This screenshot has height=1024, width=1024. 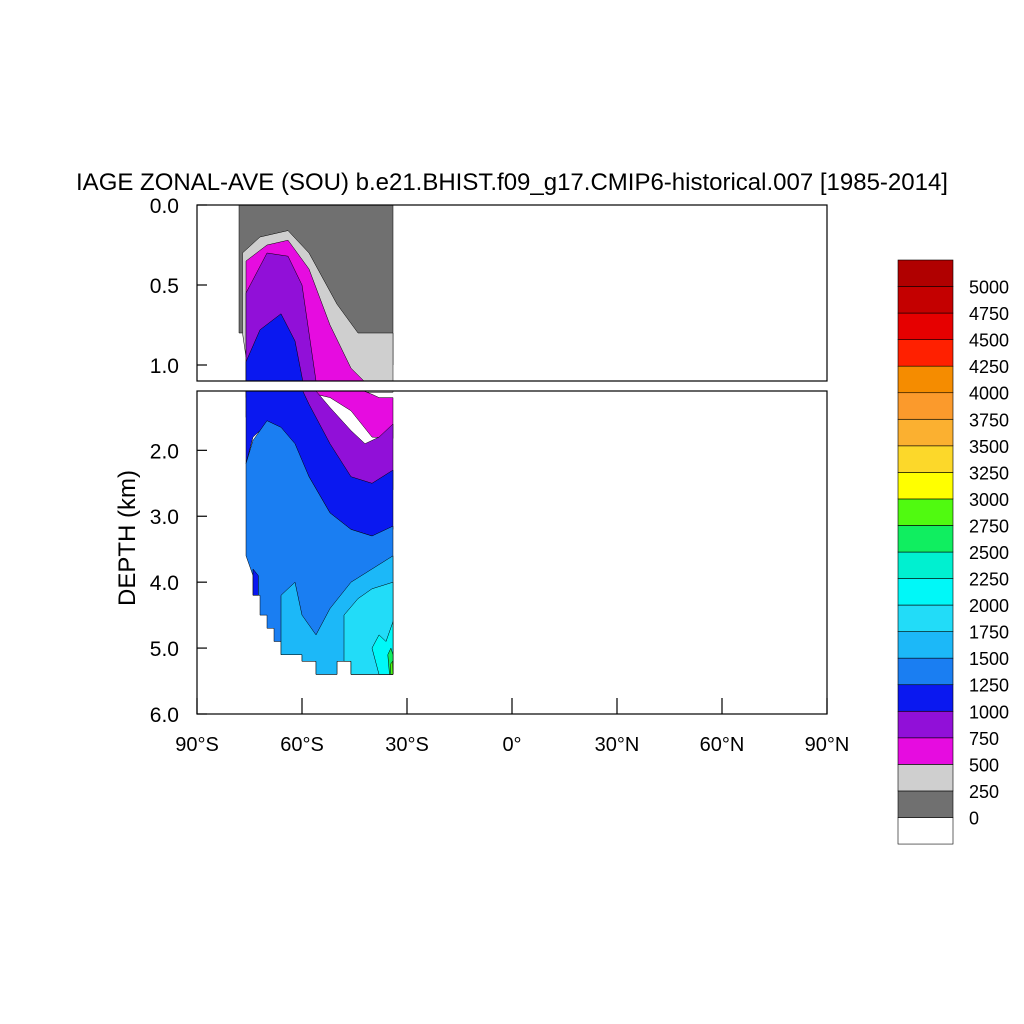 What do you see at coordinates (164, 286) in the screenshot?
I see `y-tick-label: 0.5` at bounding box center [164, 286].